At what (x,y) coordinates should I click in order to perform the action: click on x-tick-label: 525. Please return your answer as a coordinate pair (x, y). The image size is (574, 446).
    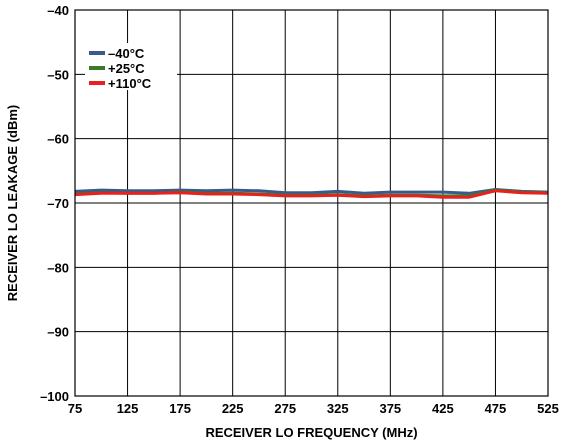
    Looking at the image, I should click on (548, 408).